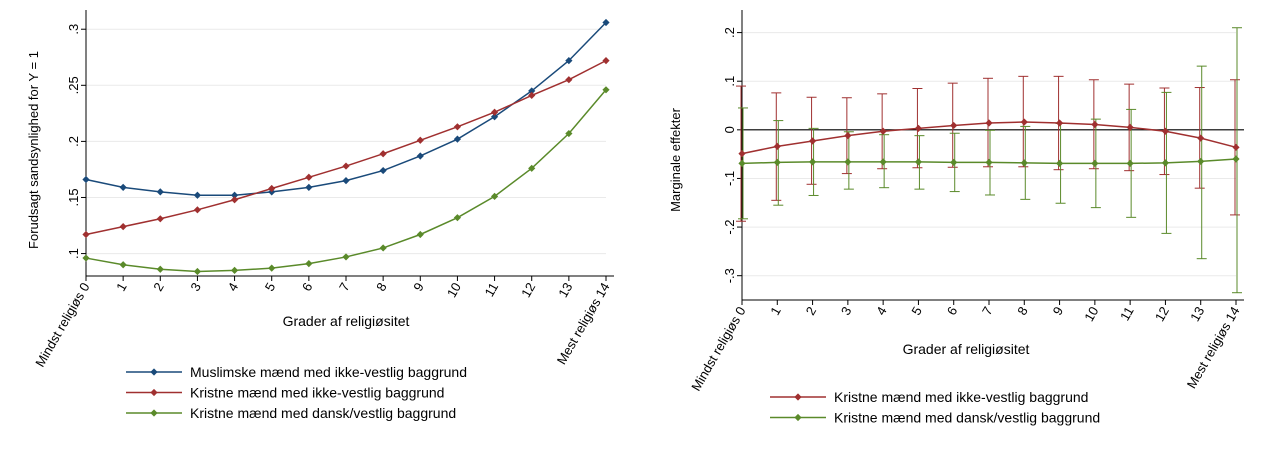 This screenshot has width=1267, height=454. What do you see at coordinates (989, 138) in the screenshot?
I see `series-line` at bounding box center [989, 138].